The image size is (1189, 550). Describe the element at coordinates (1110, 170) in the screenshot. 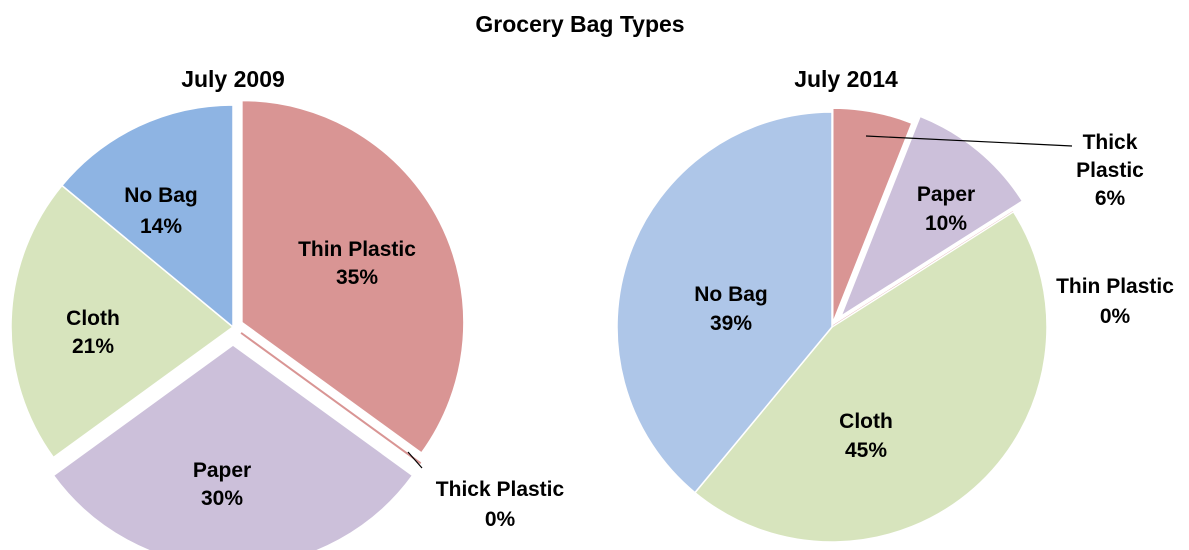

I see `label-2014-thick-plastic-name-line2: Plastic` at that location.